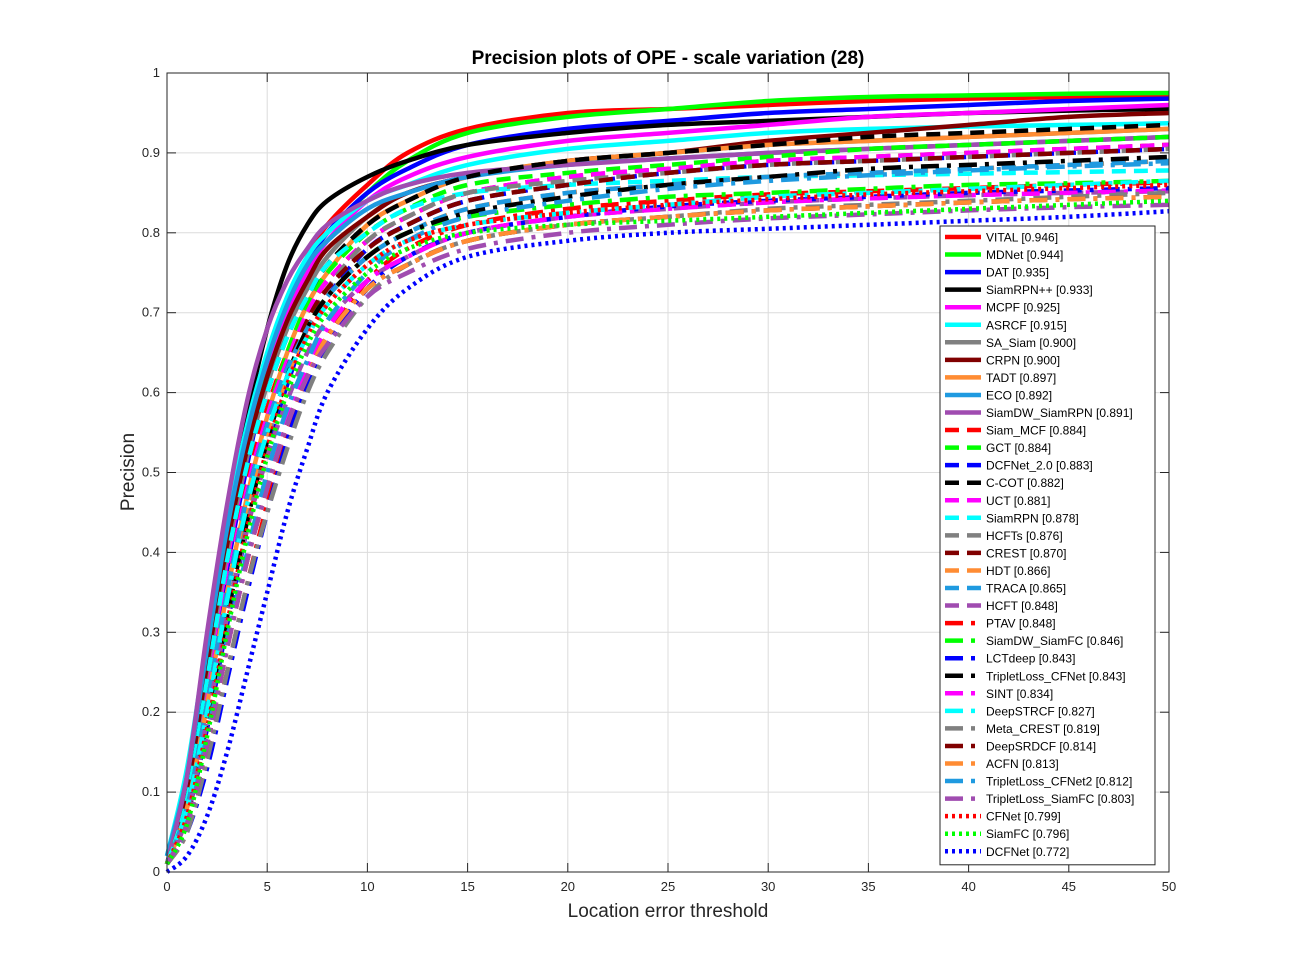  What do you see at coordinates (1026, 589) in the screenshot?
I see `legend-entry-label: TRACA [0.865]` at bounding box center [1026, 589].